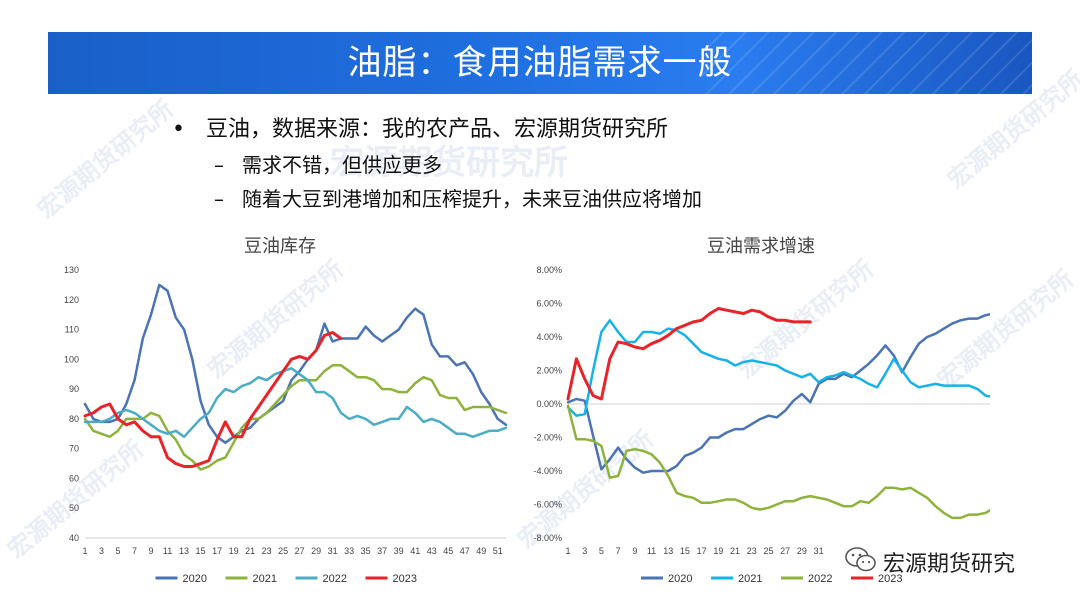 The width and height of the screenshot is (1080, 608). Describe the element at coordinates (549, 270) in the screenshot. I see `y-tick-label: 8.00%` at that location.